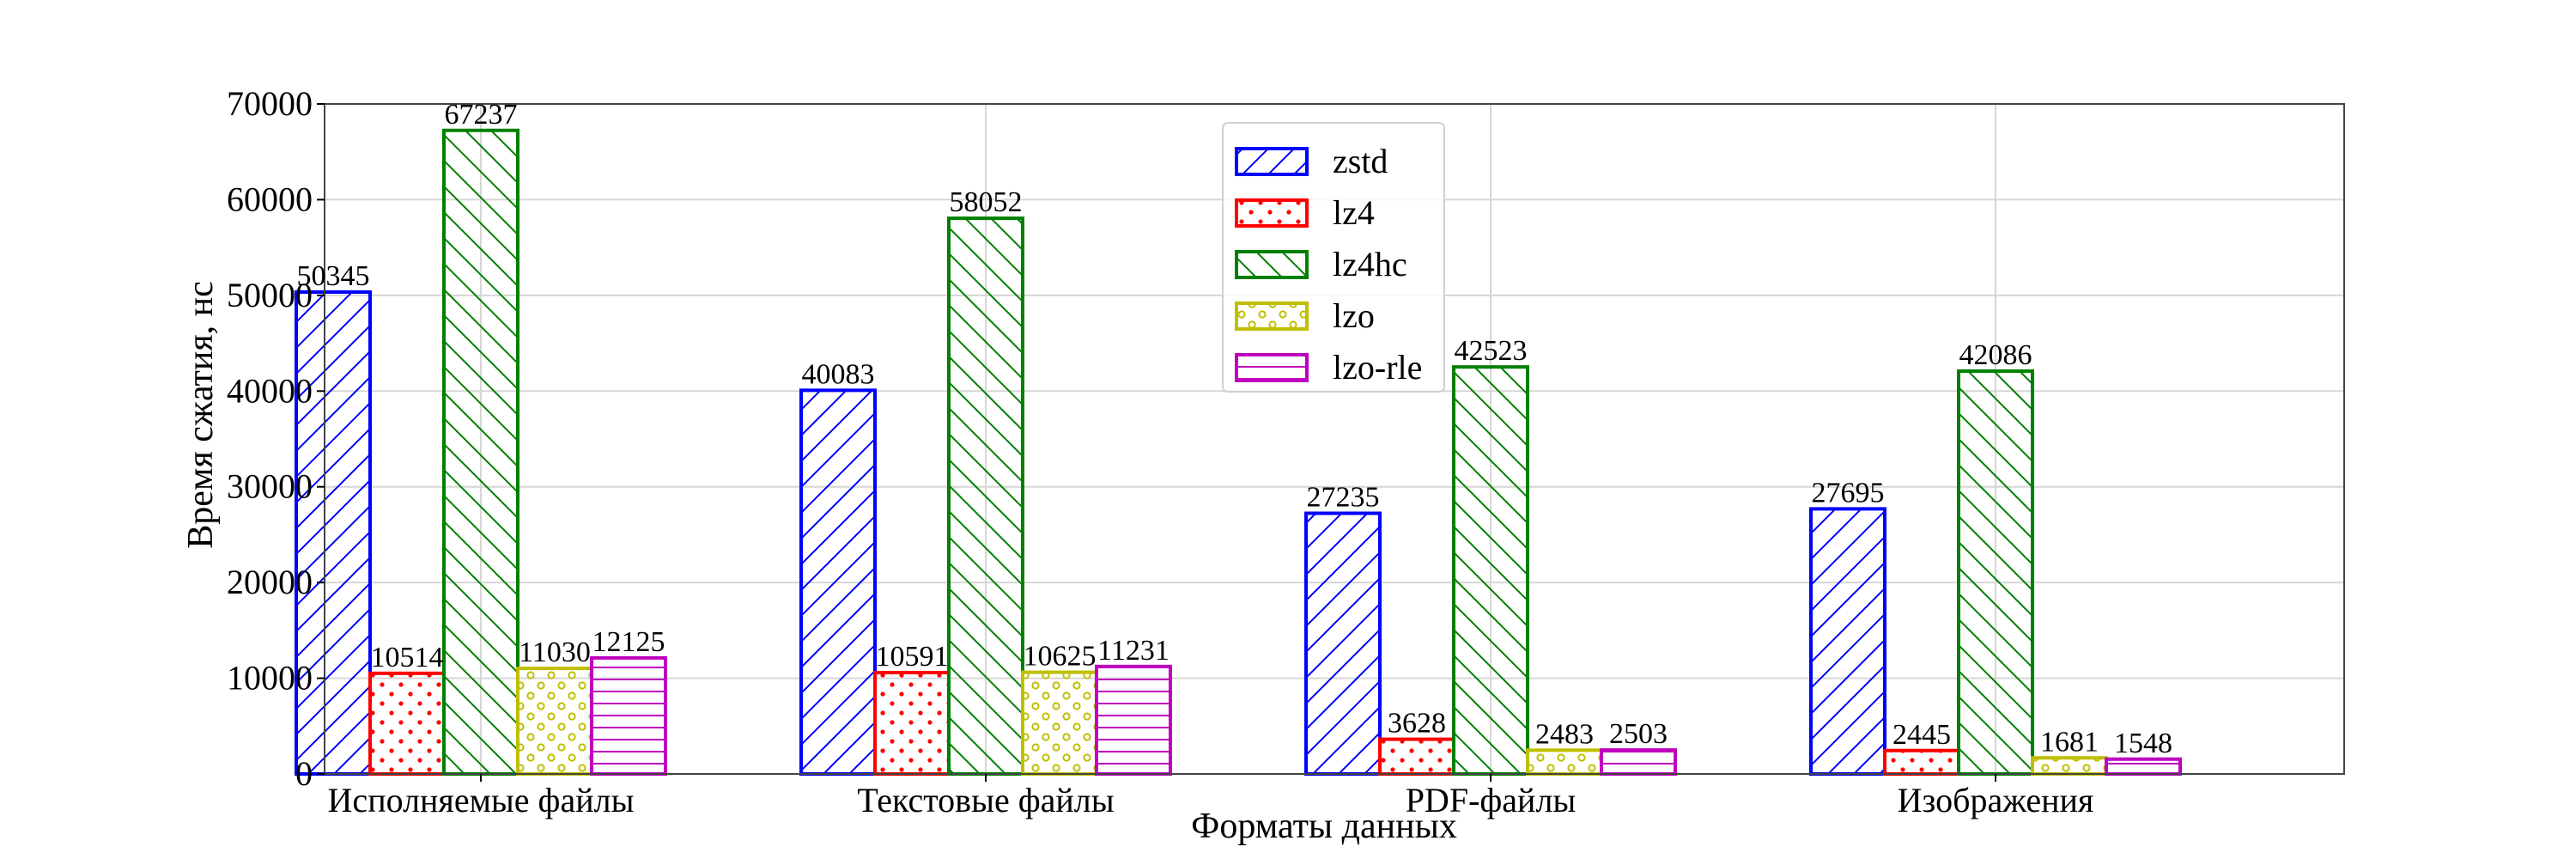 This screenshot has height=859, width=2576. I want to click on data-label-lz4hc-2: 42523, so click(1492, 351).